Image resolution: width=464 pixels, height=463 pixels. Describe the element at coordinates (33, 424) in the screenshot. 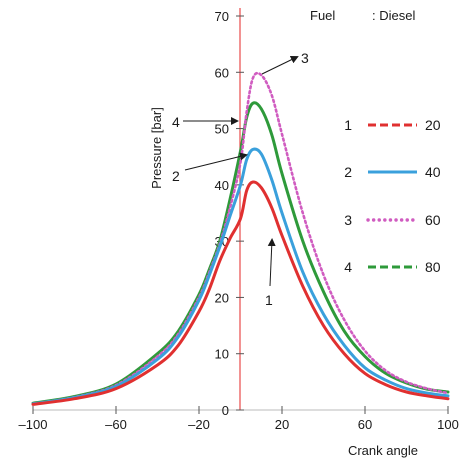

I see `x-tick-label: –100` at that location.